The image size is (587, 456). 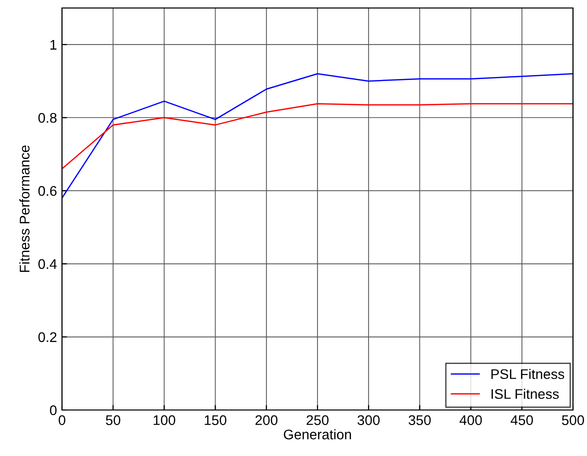 What do you see at coordinates (369, 420) in the screenshot?
I see `x-tick-label: 300` at bounding box center [369, 420].